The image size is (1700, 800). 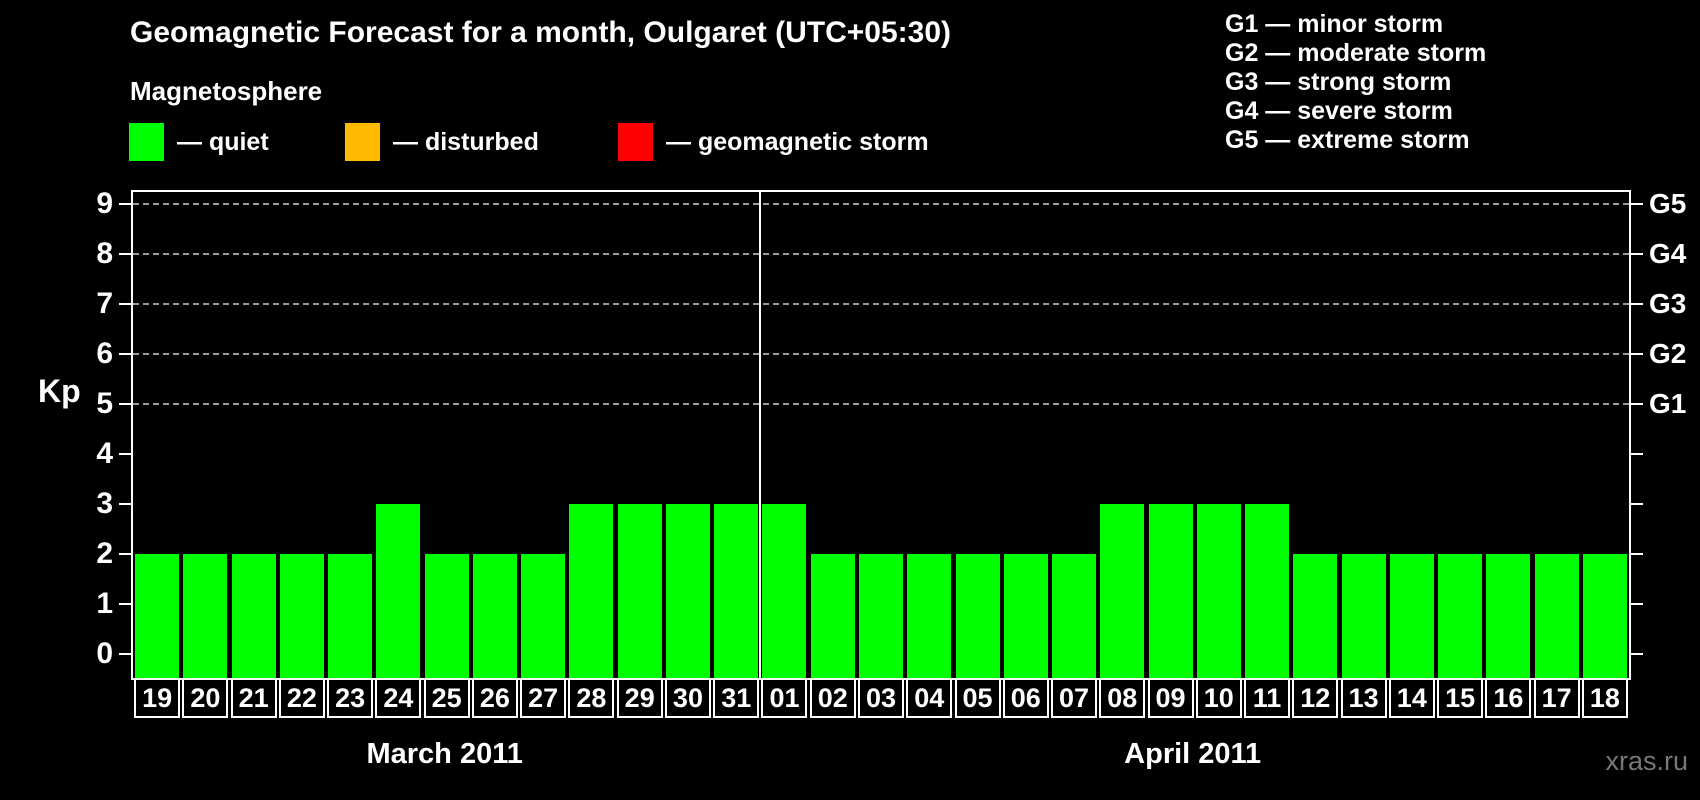 What do you see at coordinates (1356, 53) in the screenshot?
I see `g-legend-line: G2 — moderate storm` at bounding box center [1356, 53].